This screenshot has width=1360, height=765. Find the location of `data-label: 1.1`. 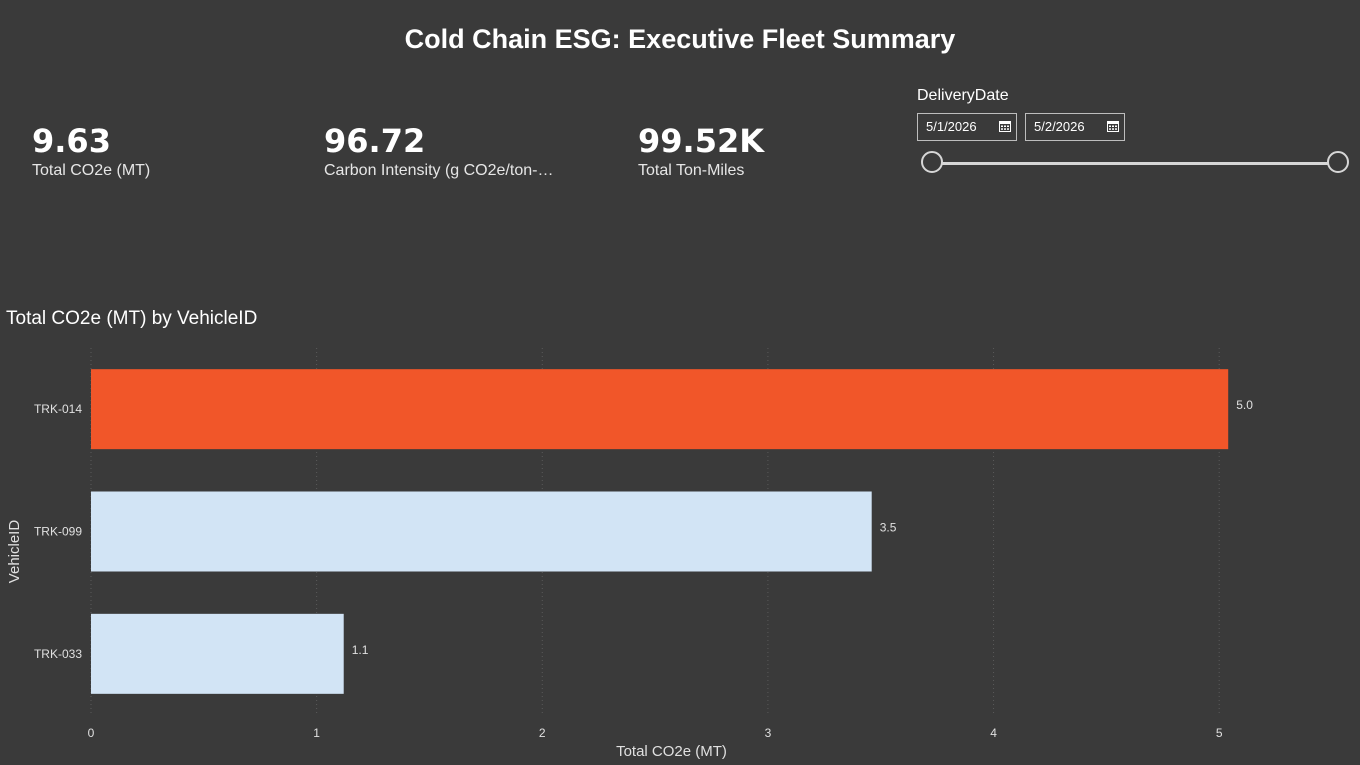

data-label: 1.1 is located at coordinates (360, 650).